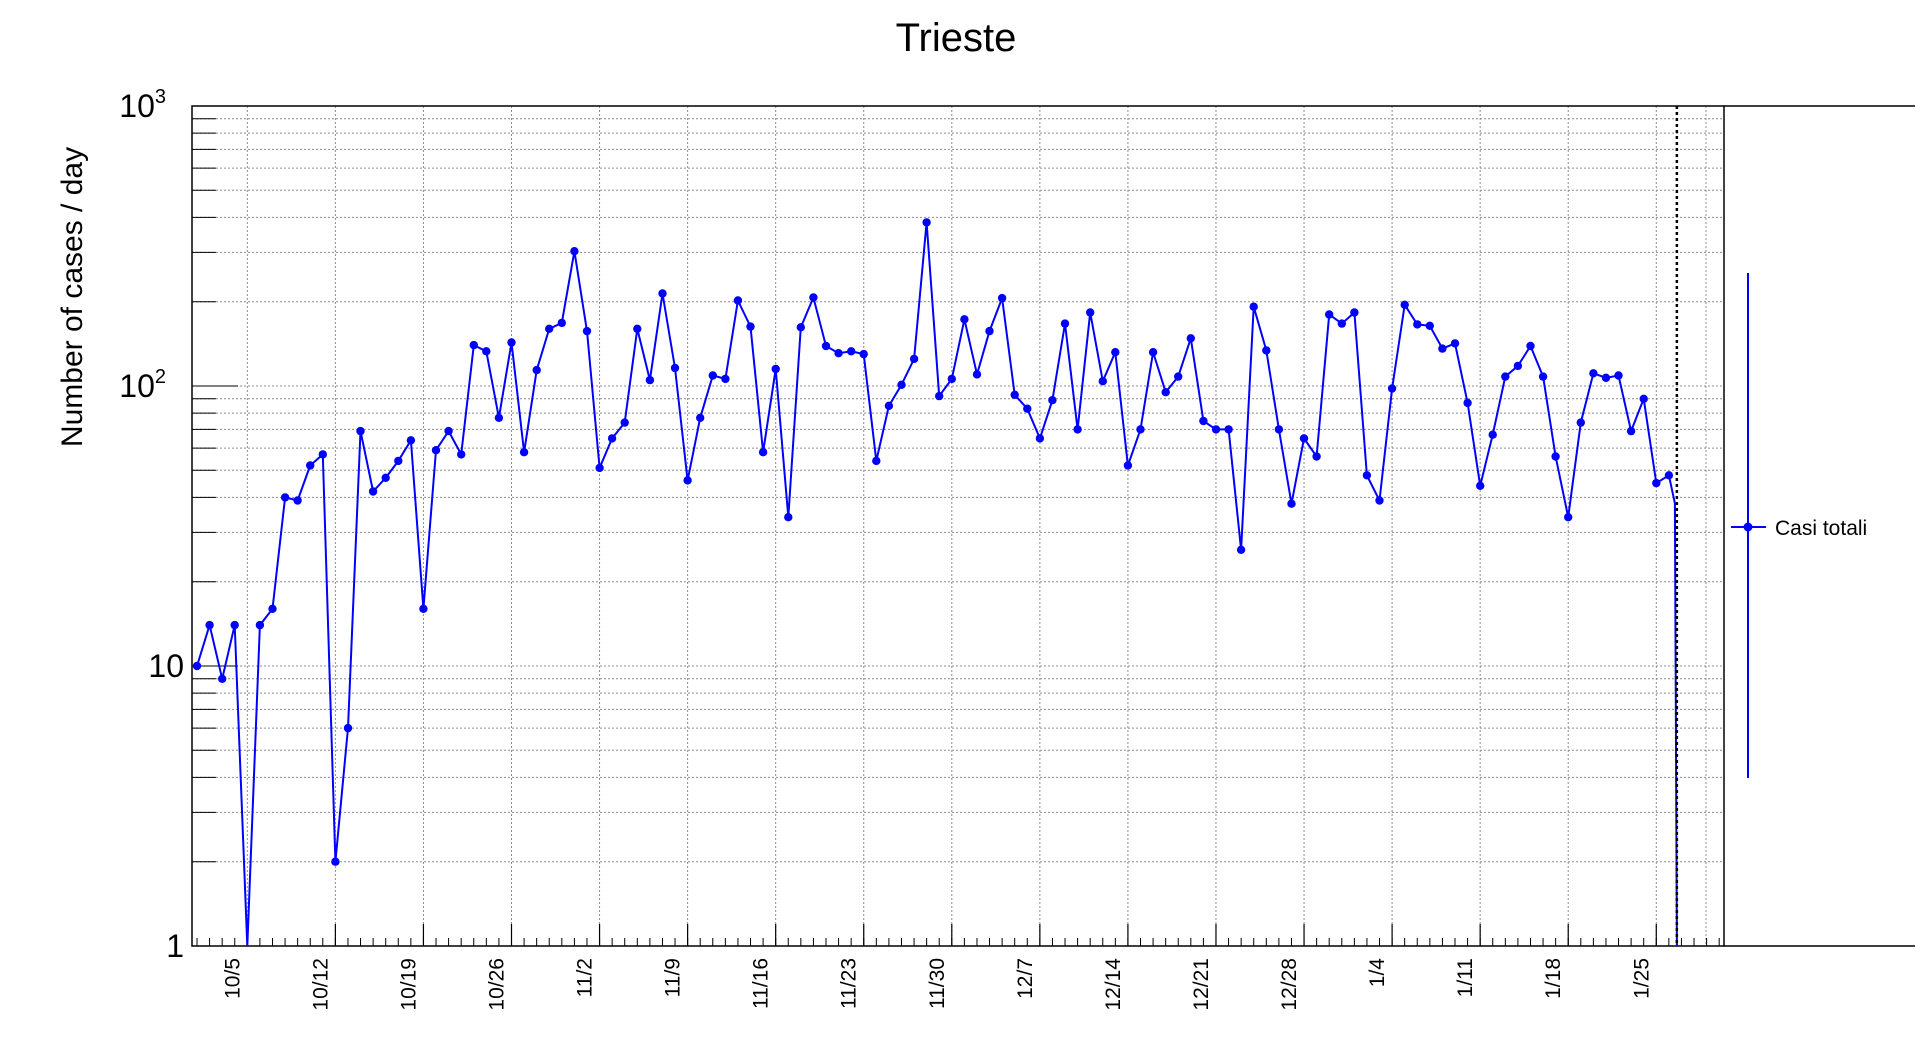 This screenshot has height=1057, width=1916. Describe the element at coordinates (585, 977) in the screenshot. I see `x-tick-label: 11/2` at that location.